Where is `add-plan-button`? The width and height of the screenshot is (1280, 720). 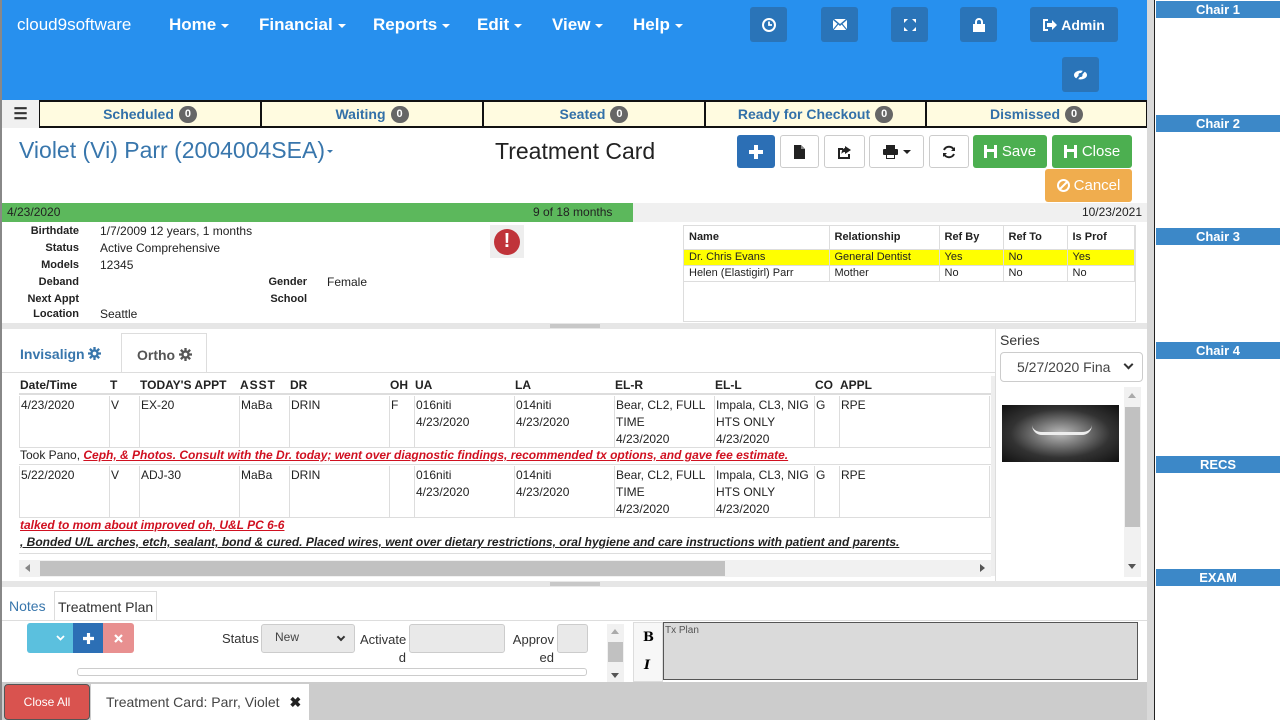 add-plan-button is located at coordinates (88, 638).